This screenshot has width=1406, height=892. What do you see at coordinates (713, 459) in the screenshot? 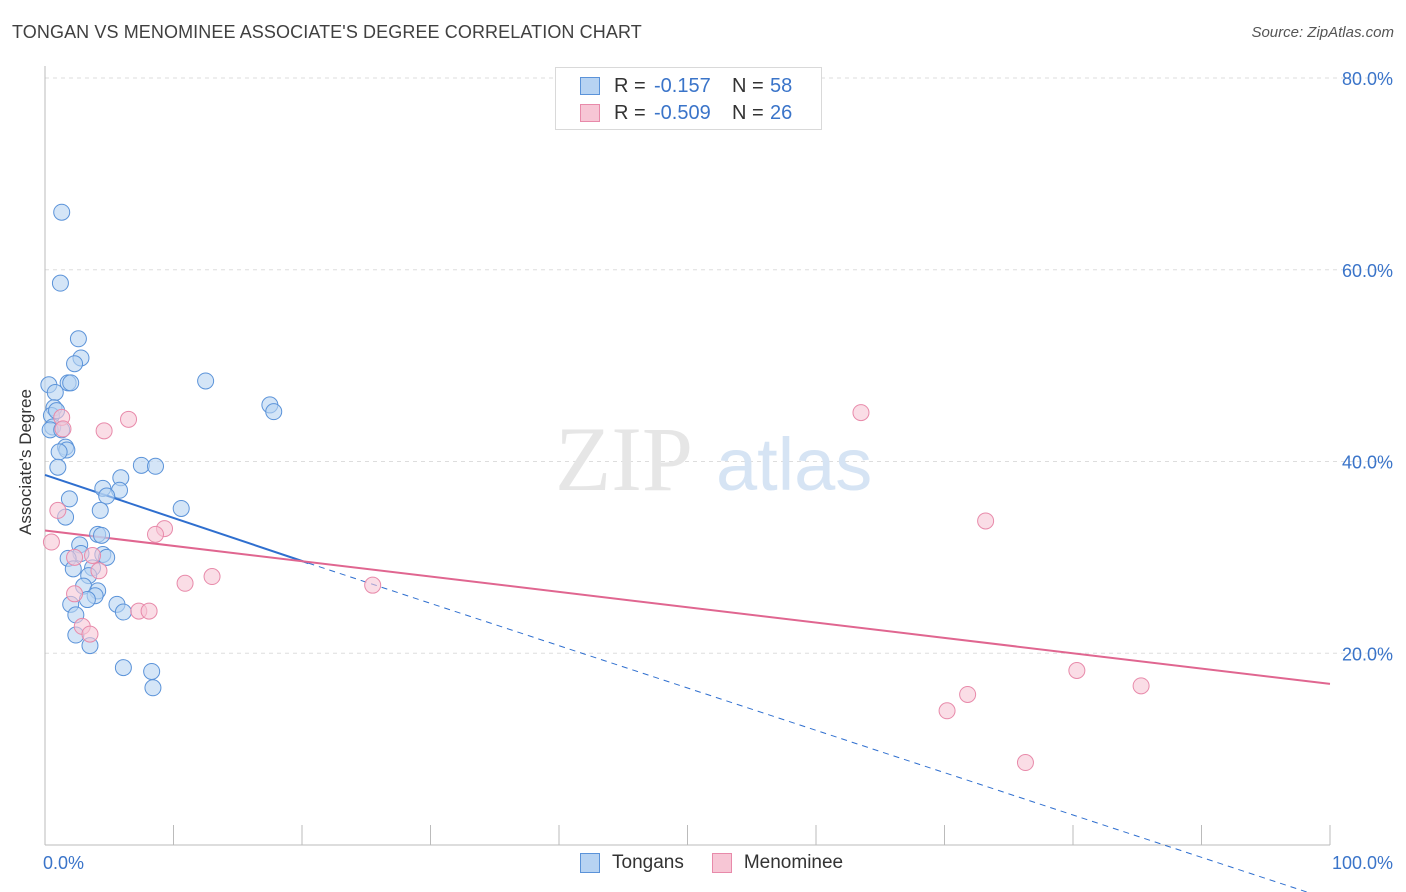
I see `watermark: ZIP atlas` at bounding box center [713, 459].